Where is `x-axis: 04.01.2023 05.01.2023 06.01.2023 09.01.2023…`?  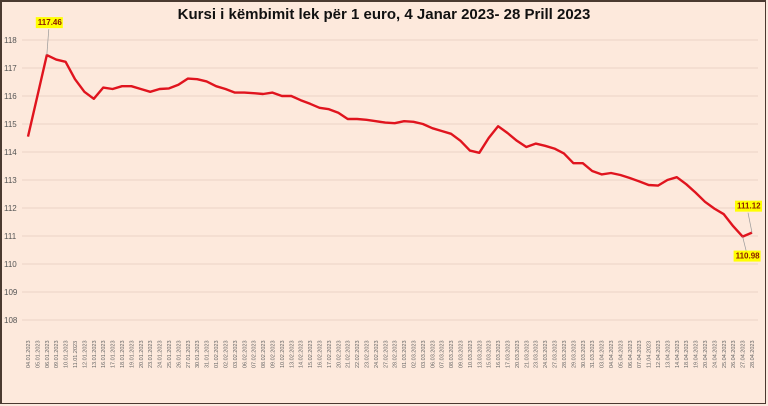
x-axis: 04.01.2023 05.01.2023 06.01.2023 09.01.2023… is located at coordinates (391, 354).